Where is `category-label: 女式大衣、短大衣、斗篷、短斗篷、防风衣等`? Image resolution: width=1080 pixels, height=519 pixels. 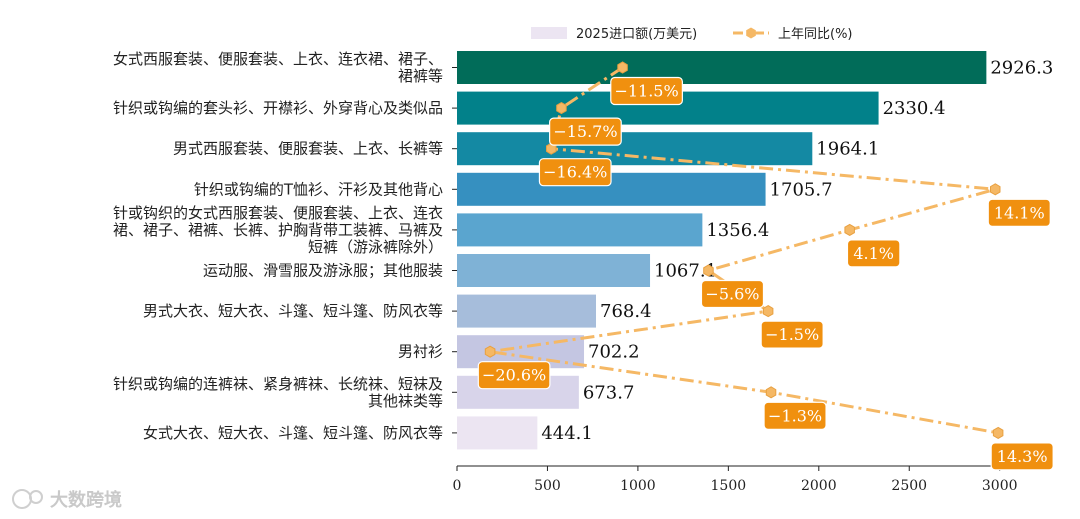
category-label: 女式大衣、短大衣、斗篷、短斗篷、防风衣等 is located at coordinates (293, 433).